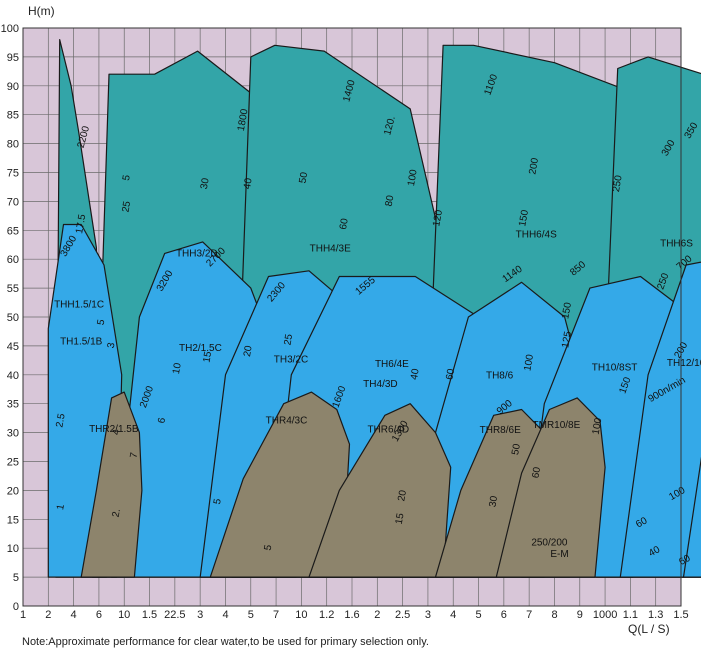  Describe the element at coordinates (13, 318) in the screenshot. I see `y-tick-label-10: 50` at that location.